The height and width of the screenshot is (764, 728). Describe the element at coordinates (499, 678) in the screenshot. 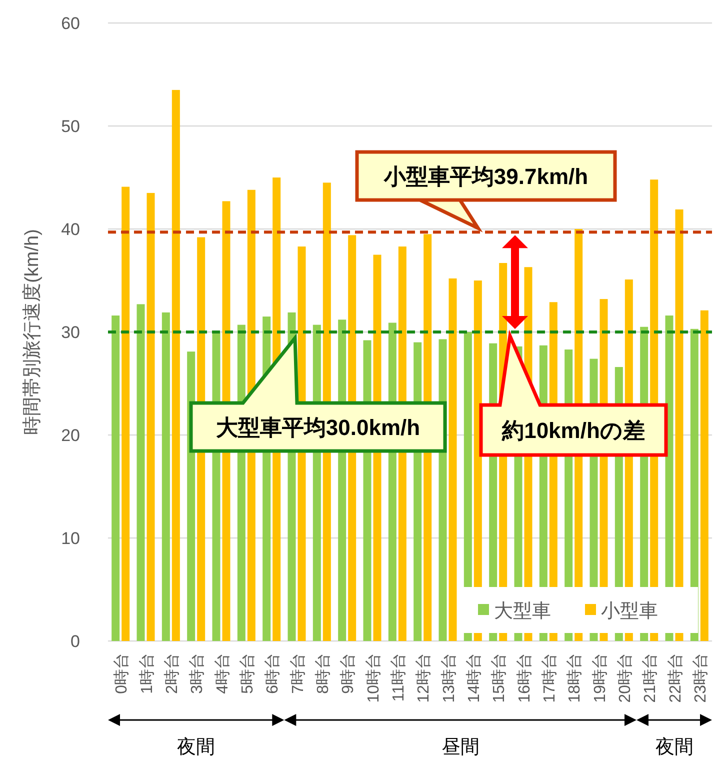

I see `x-tick-label: 15時台` at that location.